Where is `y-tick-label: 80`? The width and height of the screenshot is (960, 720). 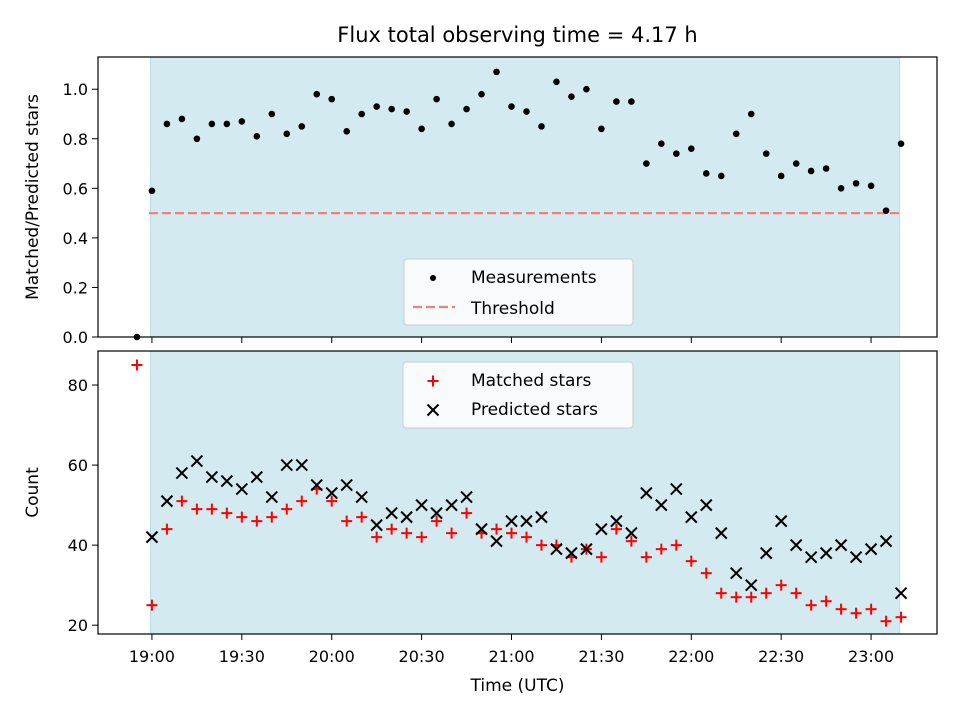
y-tick-label: 80 is located at coordinates (78, 385).